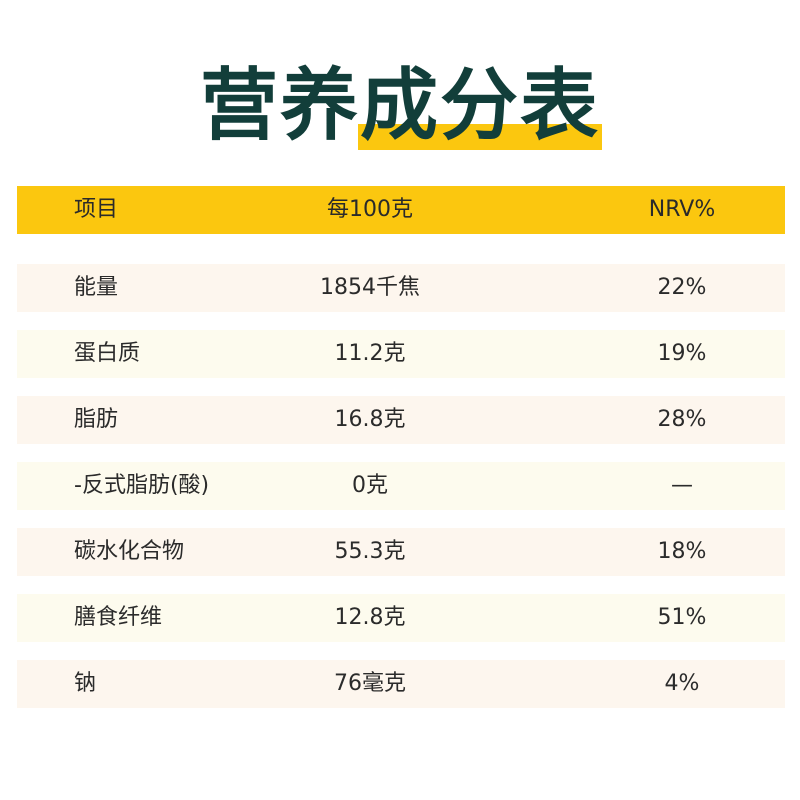 The image size is (800, 800). I want to click on title-highlight-bar, so click(480, 137).